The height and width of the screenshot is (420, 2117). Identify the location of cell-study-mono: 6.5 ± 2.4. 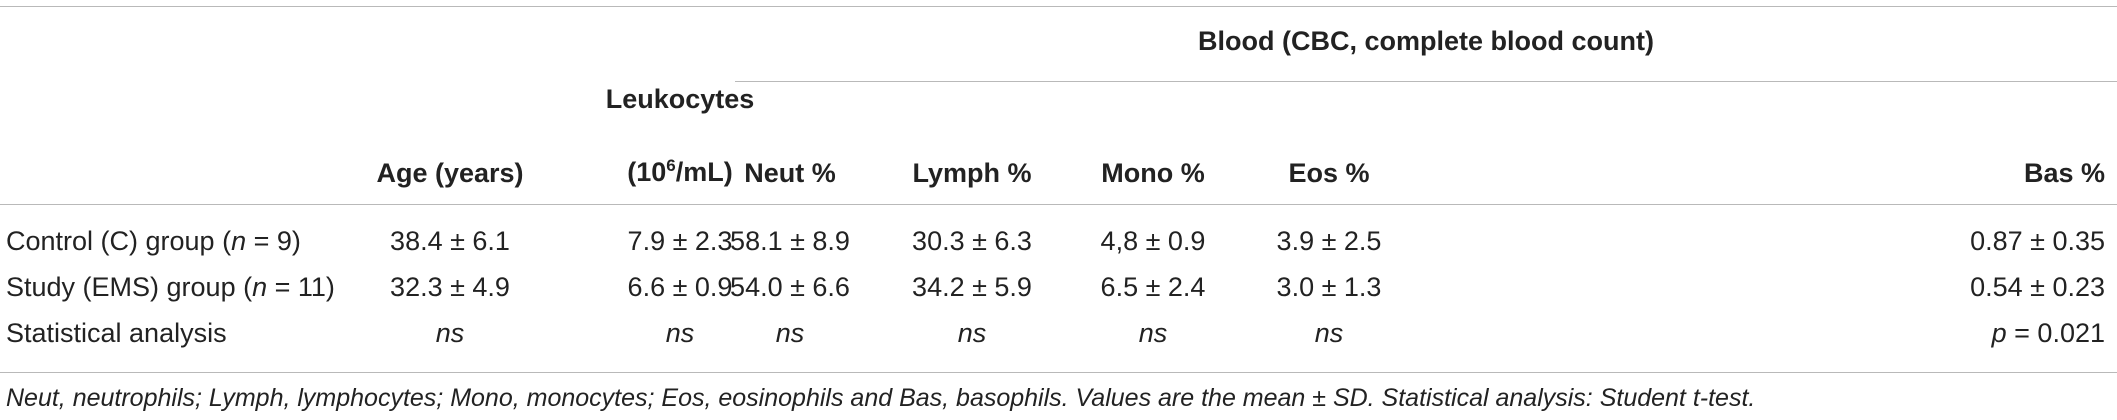
(1153, 287).